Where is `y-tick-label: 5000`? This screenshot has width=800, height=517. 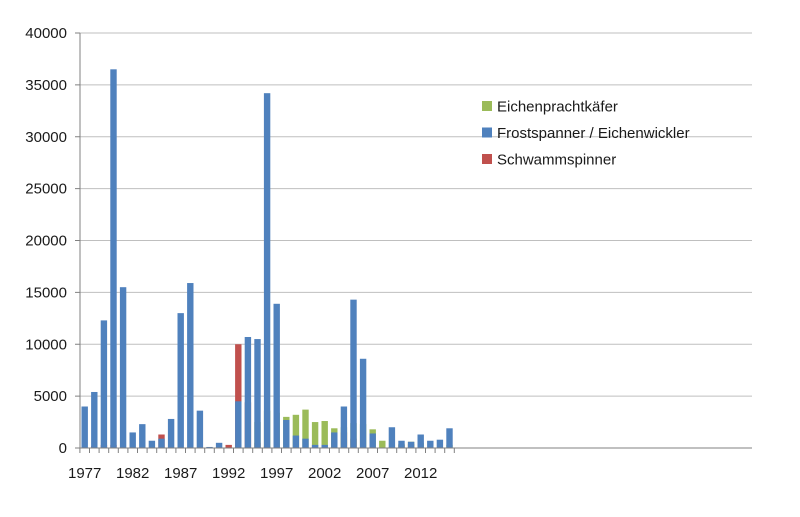 y-tick-label: 5000 is located at coordinates (50, 396).